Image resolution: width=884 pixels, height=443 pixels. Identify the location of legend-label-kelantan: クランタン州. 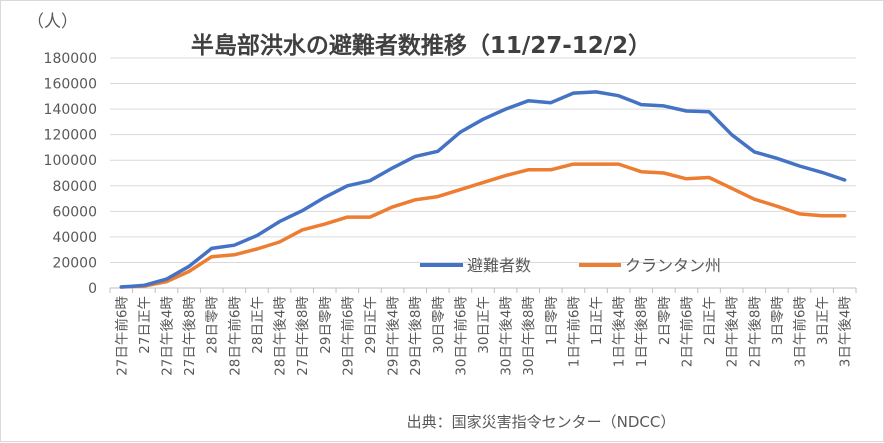
(673, 265).